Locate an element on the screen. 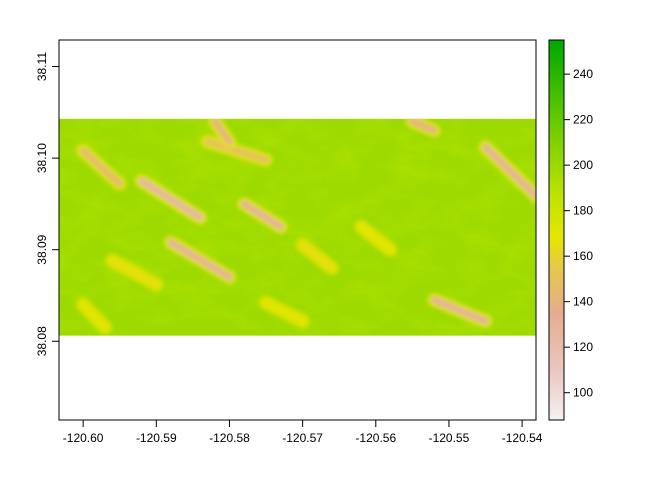 The image size is (672, 485). x-tick-label: -120.60 is located at coordinates (83, 438).